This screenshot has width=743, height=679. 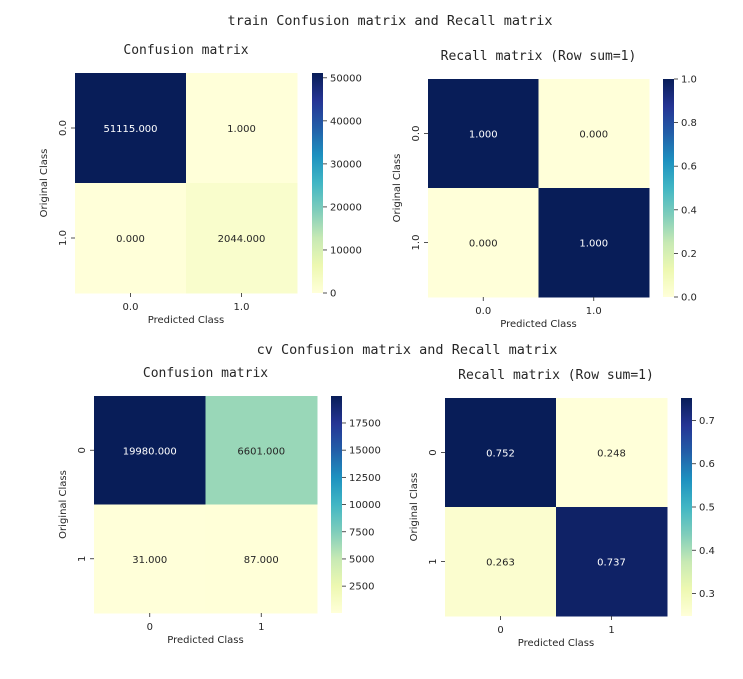 What do you see at coordinates (707, 421) in the screenshot?
I see `colorbar-tick-label: 0.7` at bounding box center [707, 421].